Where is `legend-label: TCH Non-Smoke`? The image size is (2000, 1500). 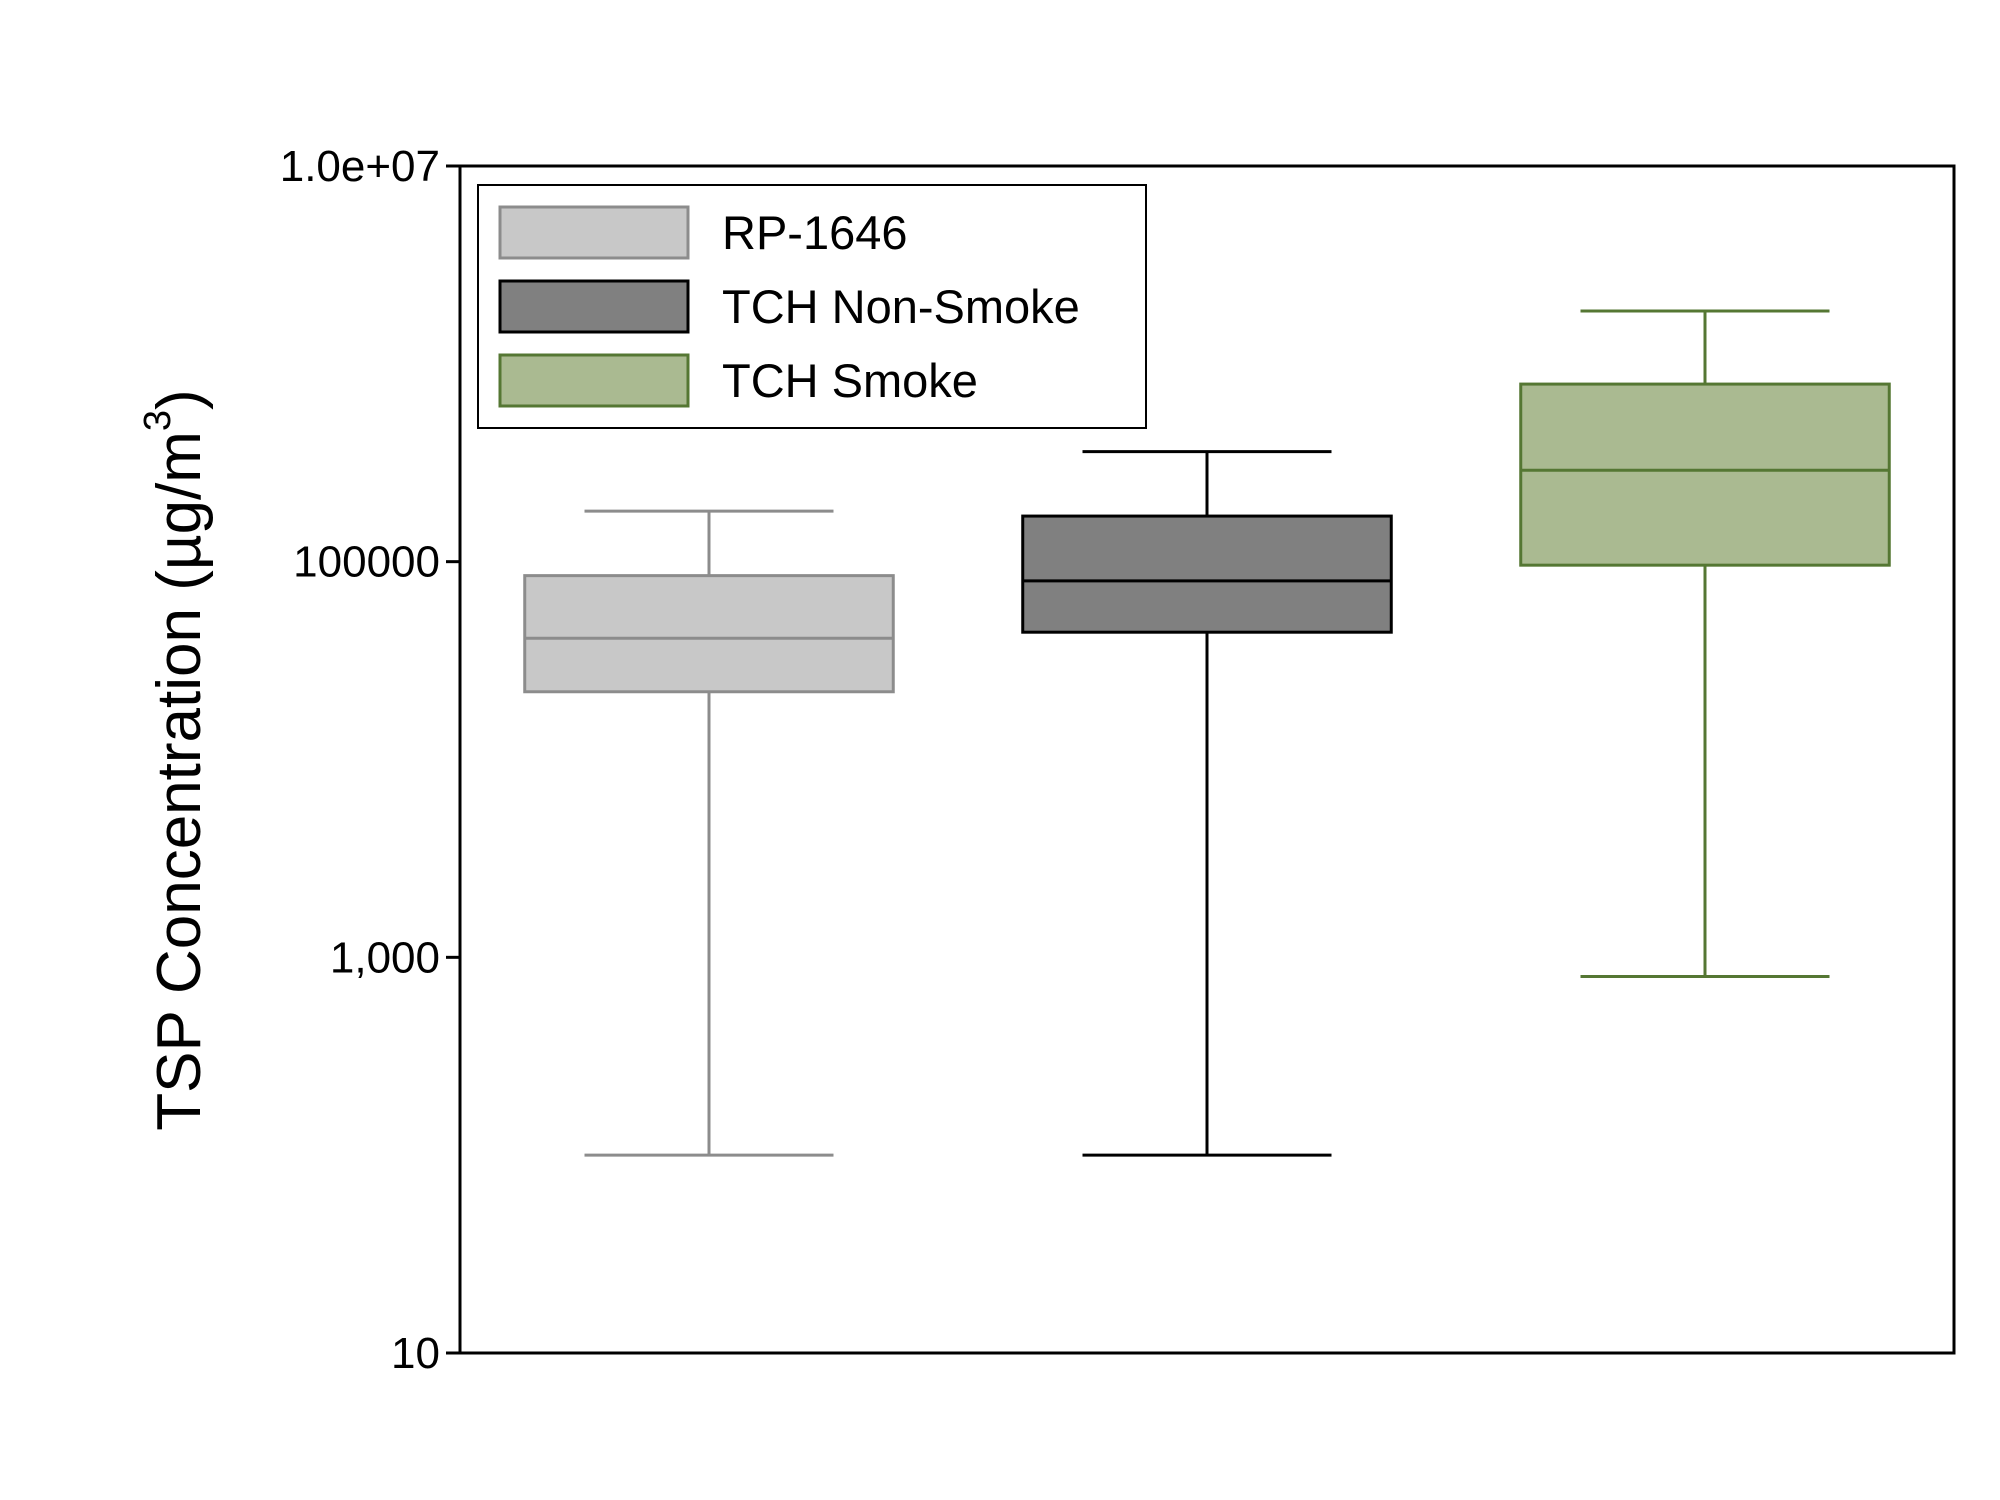 legend-label: TCH Non-Smoke is located at coordinates (901, 306).